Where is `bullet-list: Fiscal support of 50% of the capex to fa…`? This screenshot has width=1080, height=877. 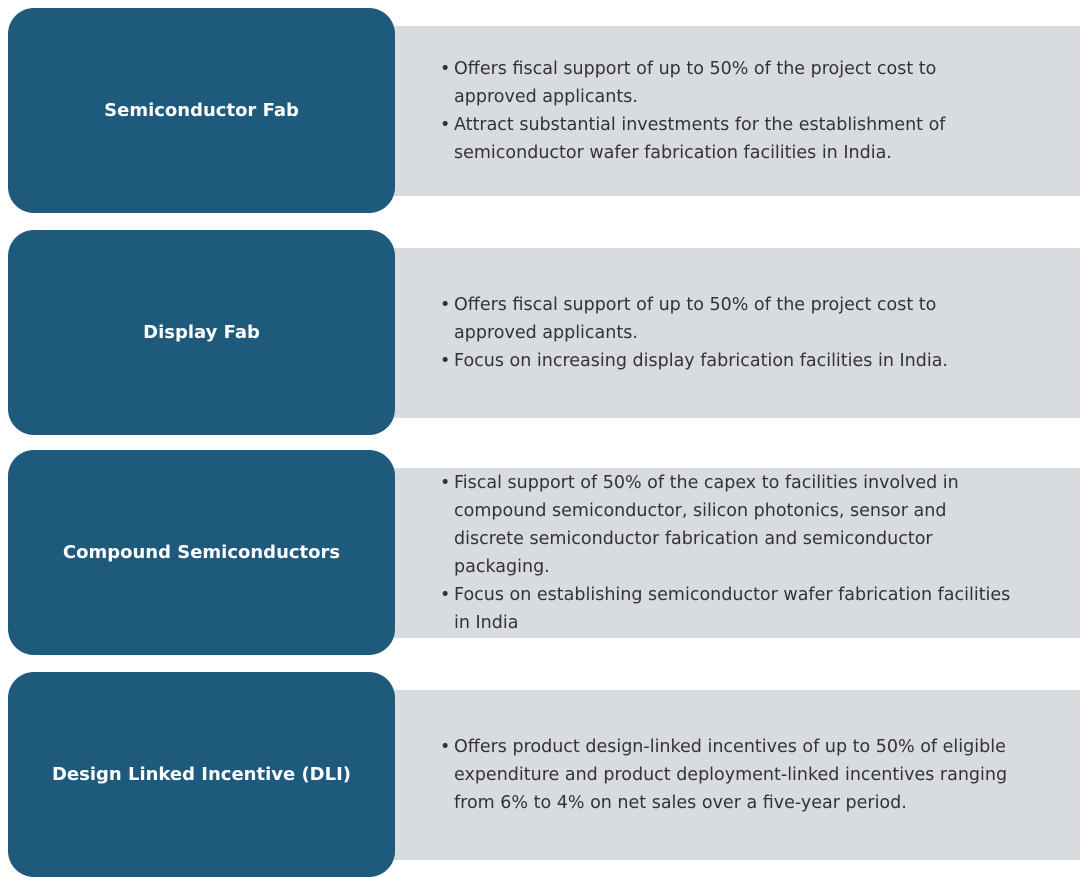
bullet-list: Fiscal support of 50% of the capex to fa… is located at coordinates (730, 553).